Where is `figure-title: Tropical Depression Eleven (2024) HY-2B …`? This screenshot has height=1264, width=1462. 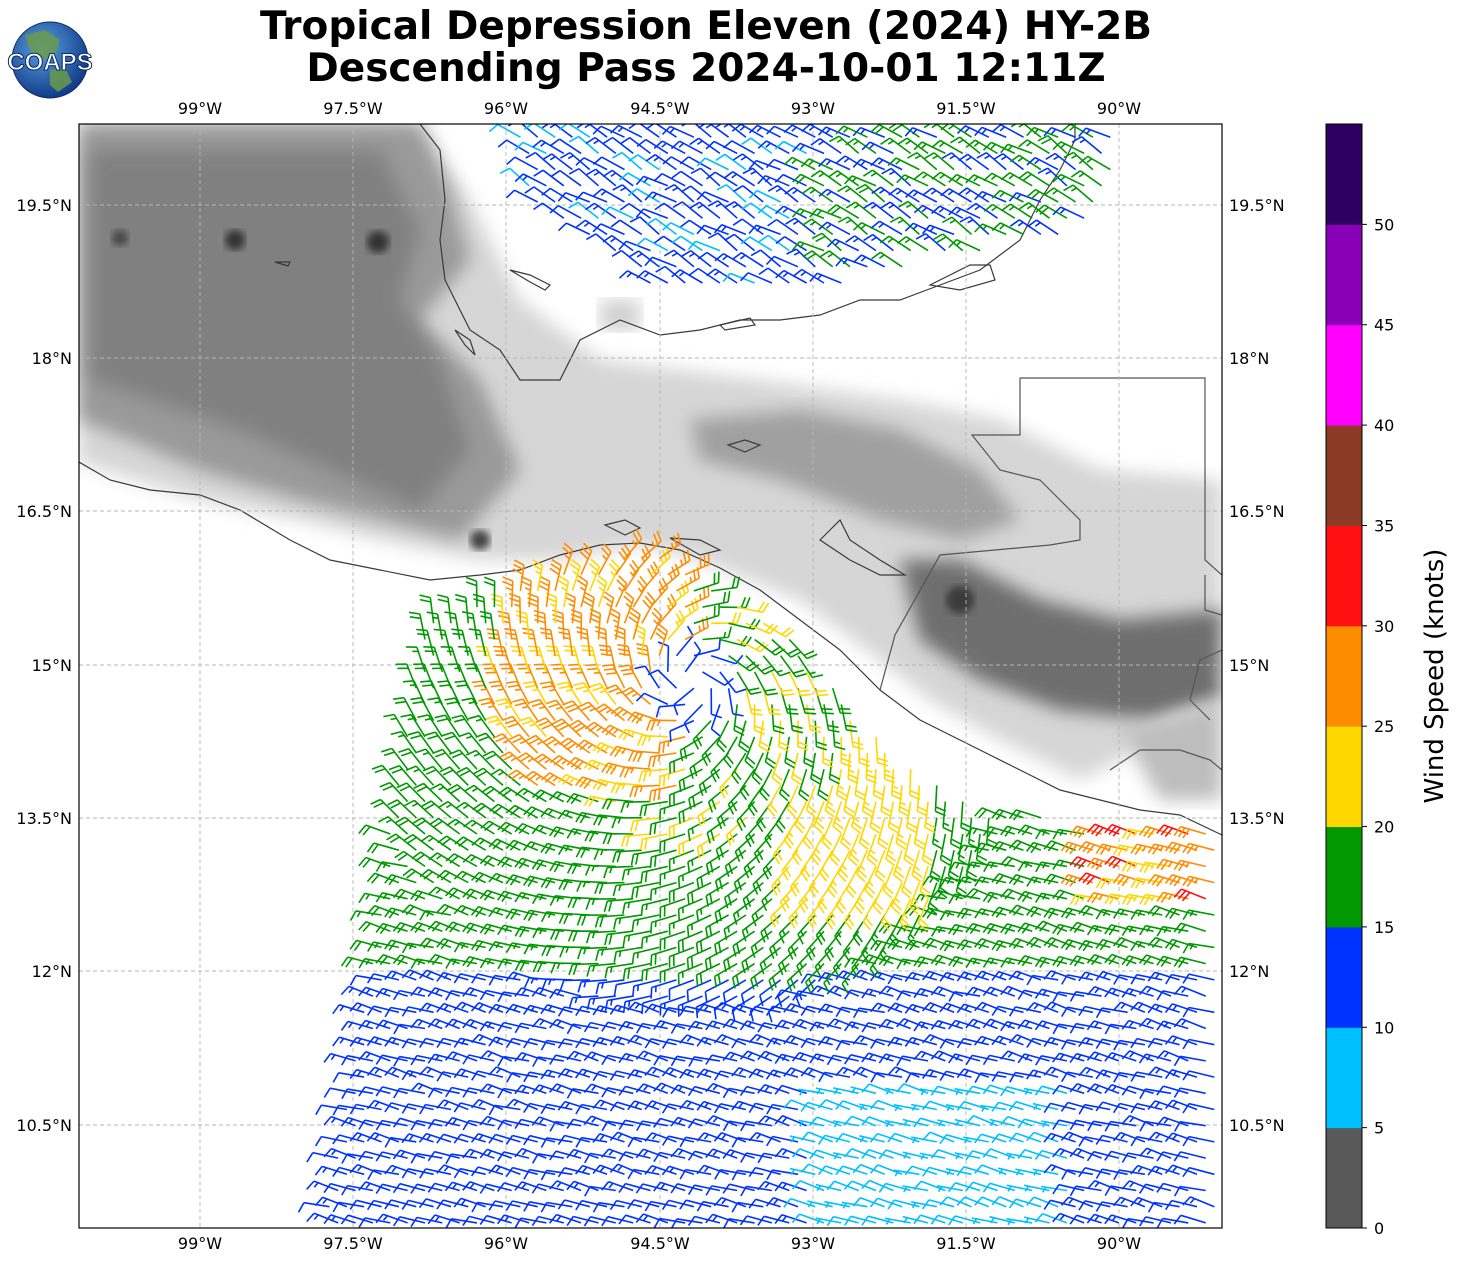 figure-title: Tropical Depression Eleven (2024) HY-2B … is located at coordinates (706, 48).